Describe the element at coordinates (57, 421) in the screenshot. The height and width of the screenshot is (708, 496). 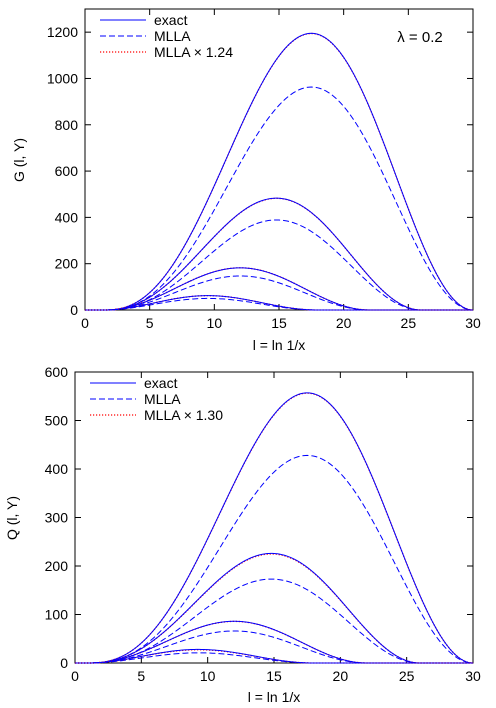
I see `y-tick-label: 500` at that location.